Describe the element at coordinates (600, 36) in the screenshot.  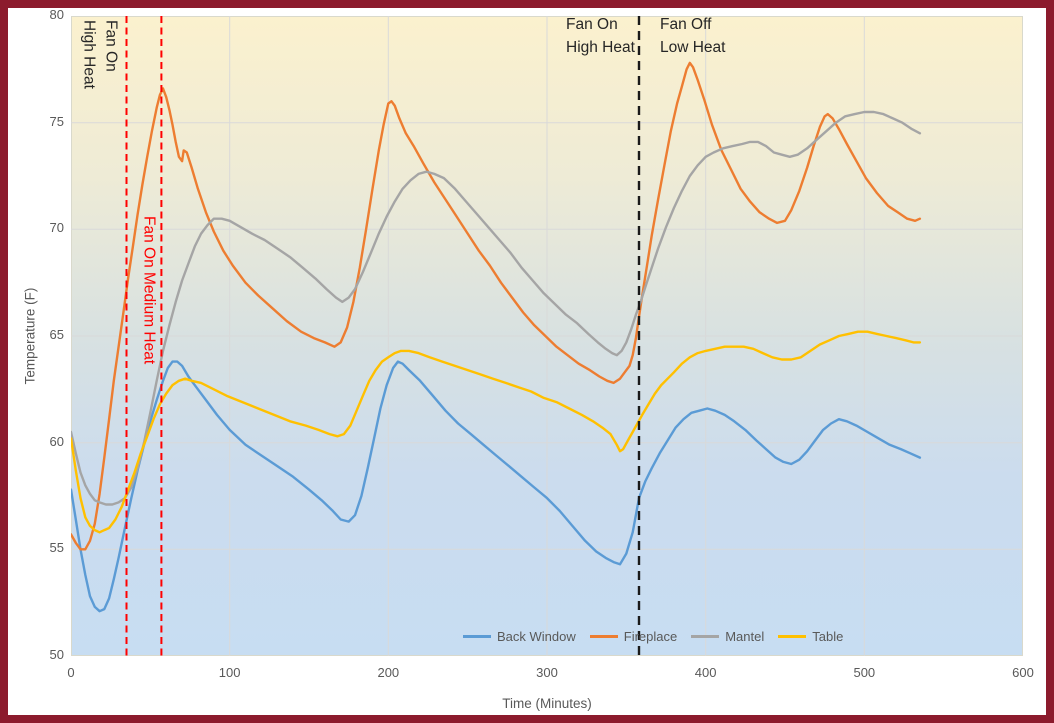
I see `annotation-fan-on-high-heat-second: Fan On High Heat` at that location.